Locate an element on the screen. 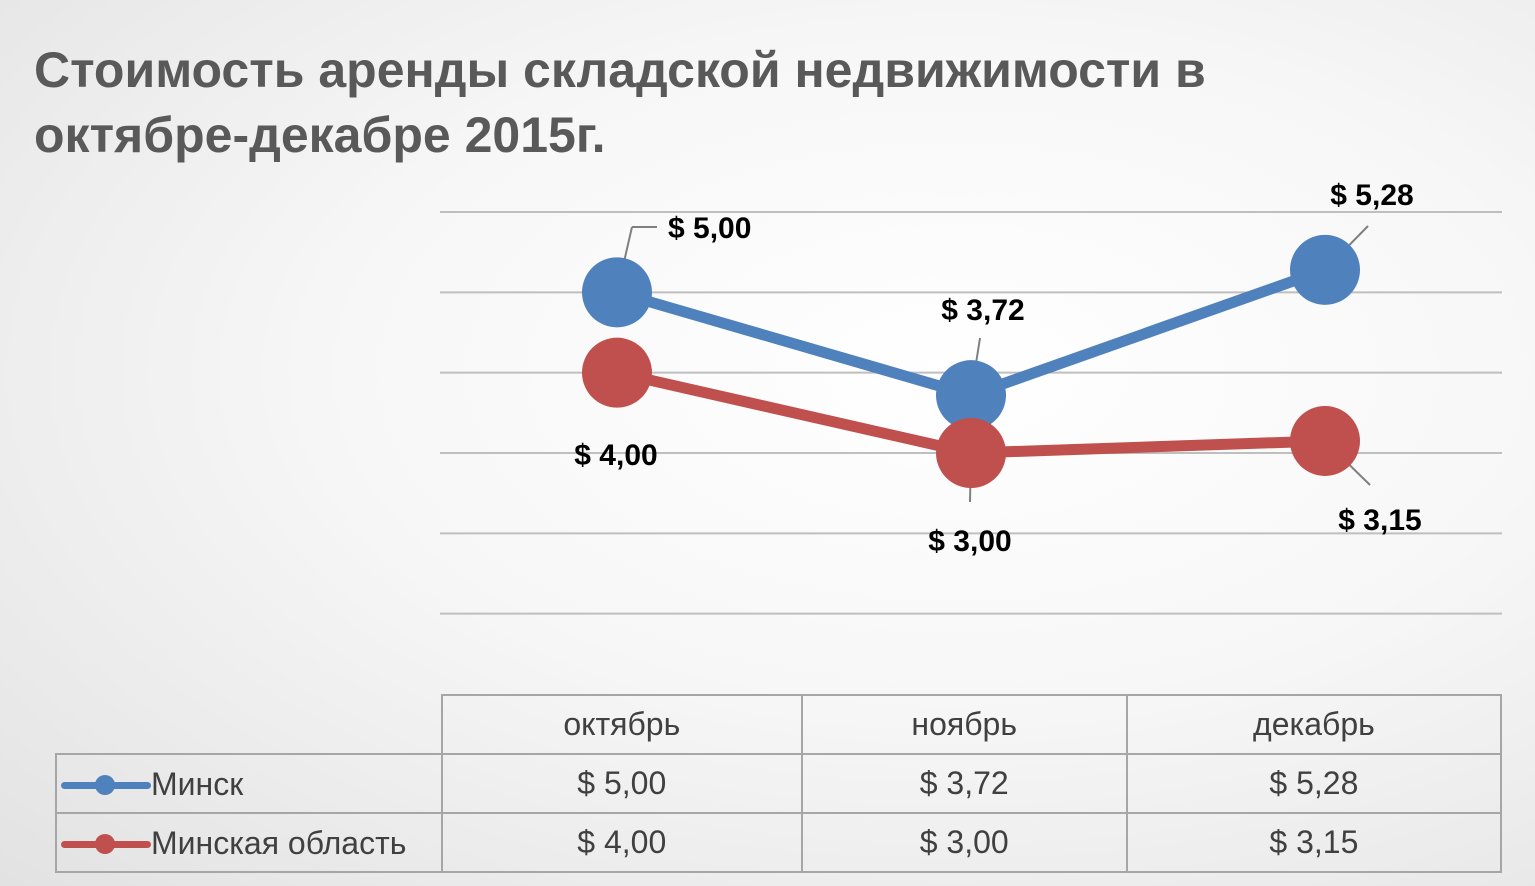 The height and width of the screenshot is (886, 1535). category-label: октябрь is located at coordinates (622, 724).